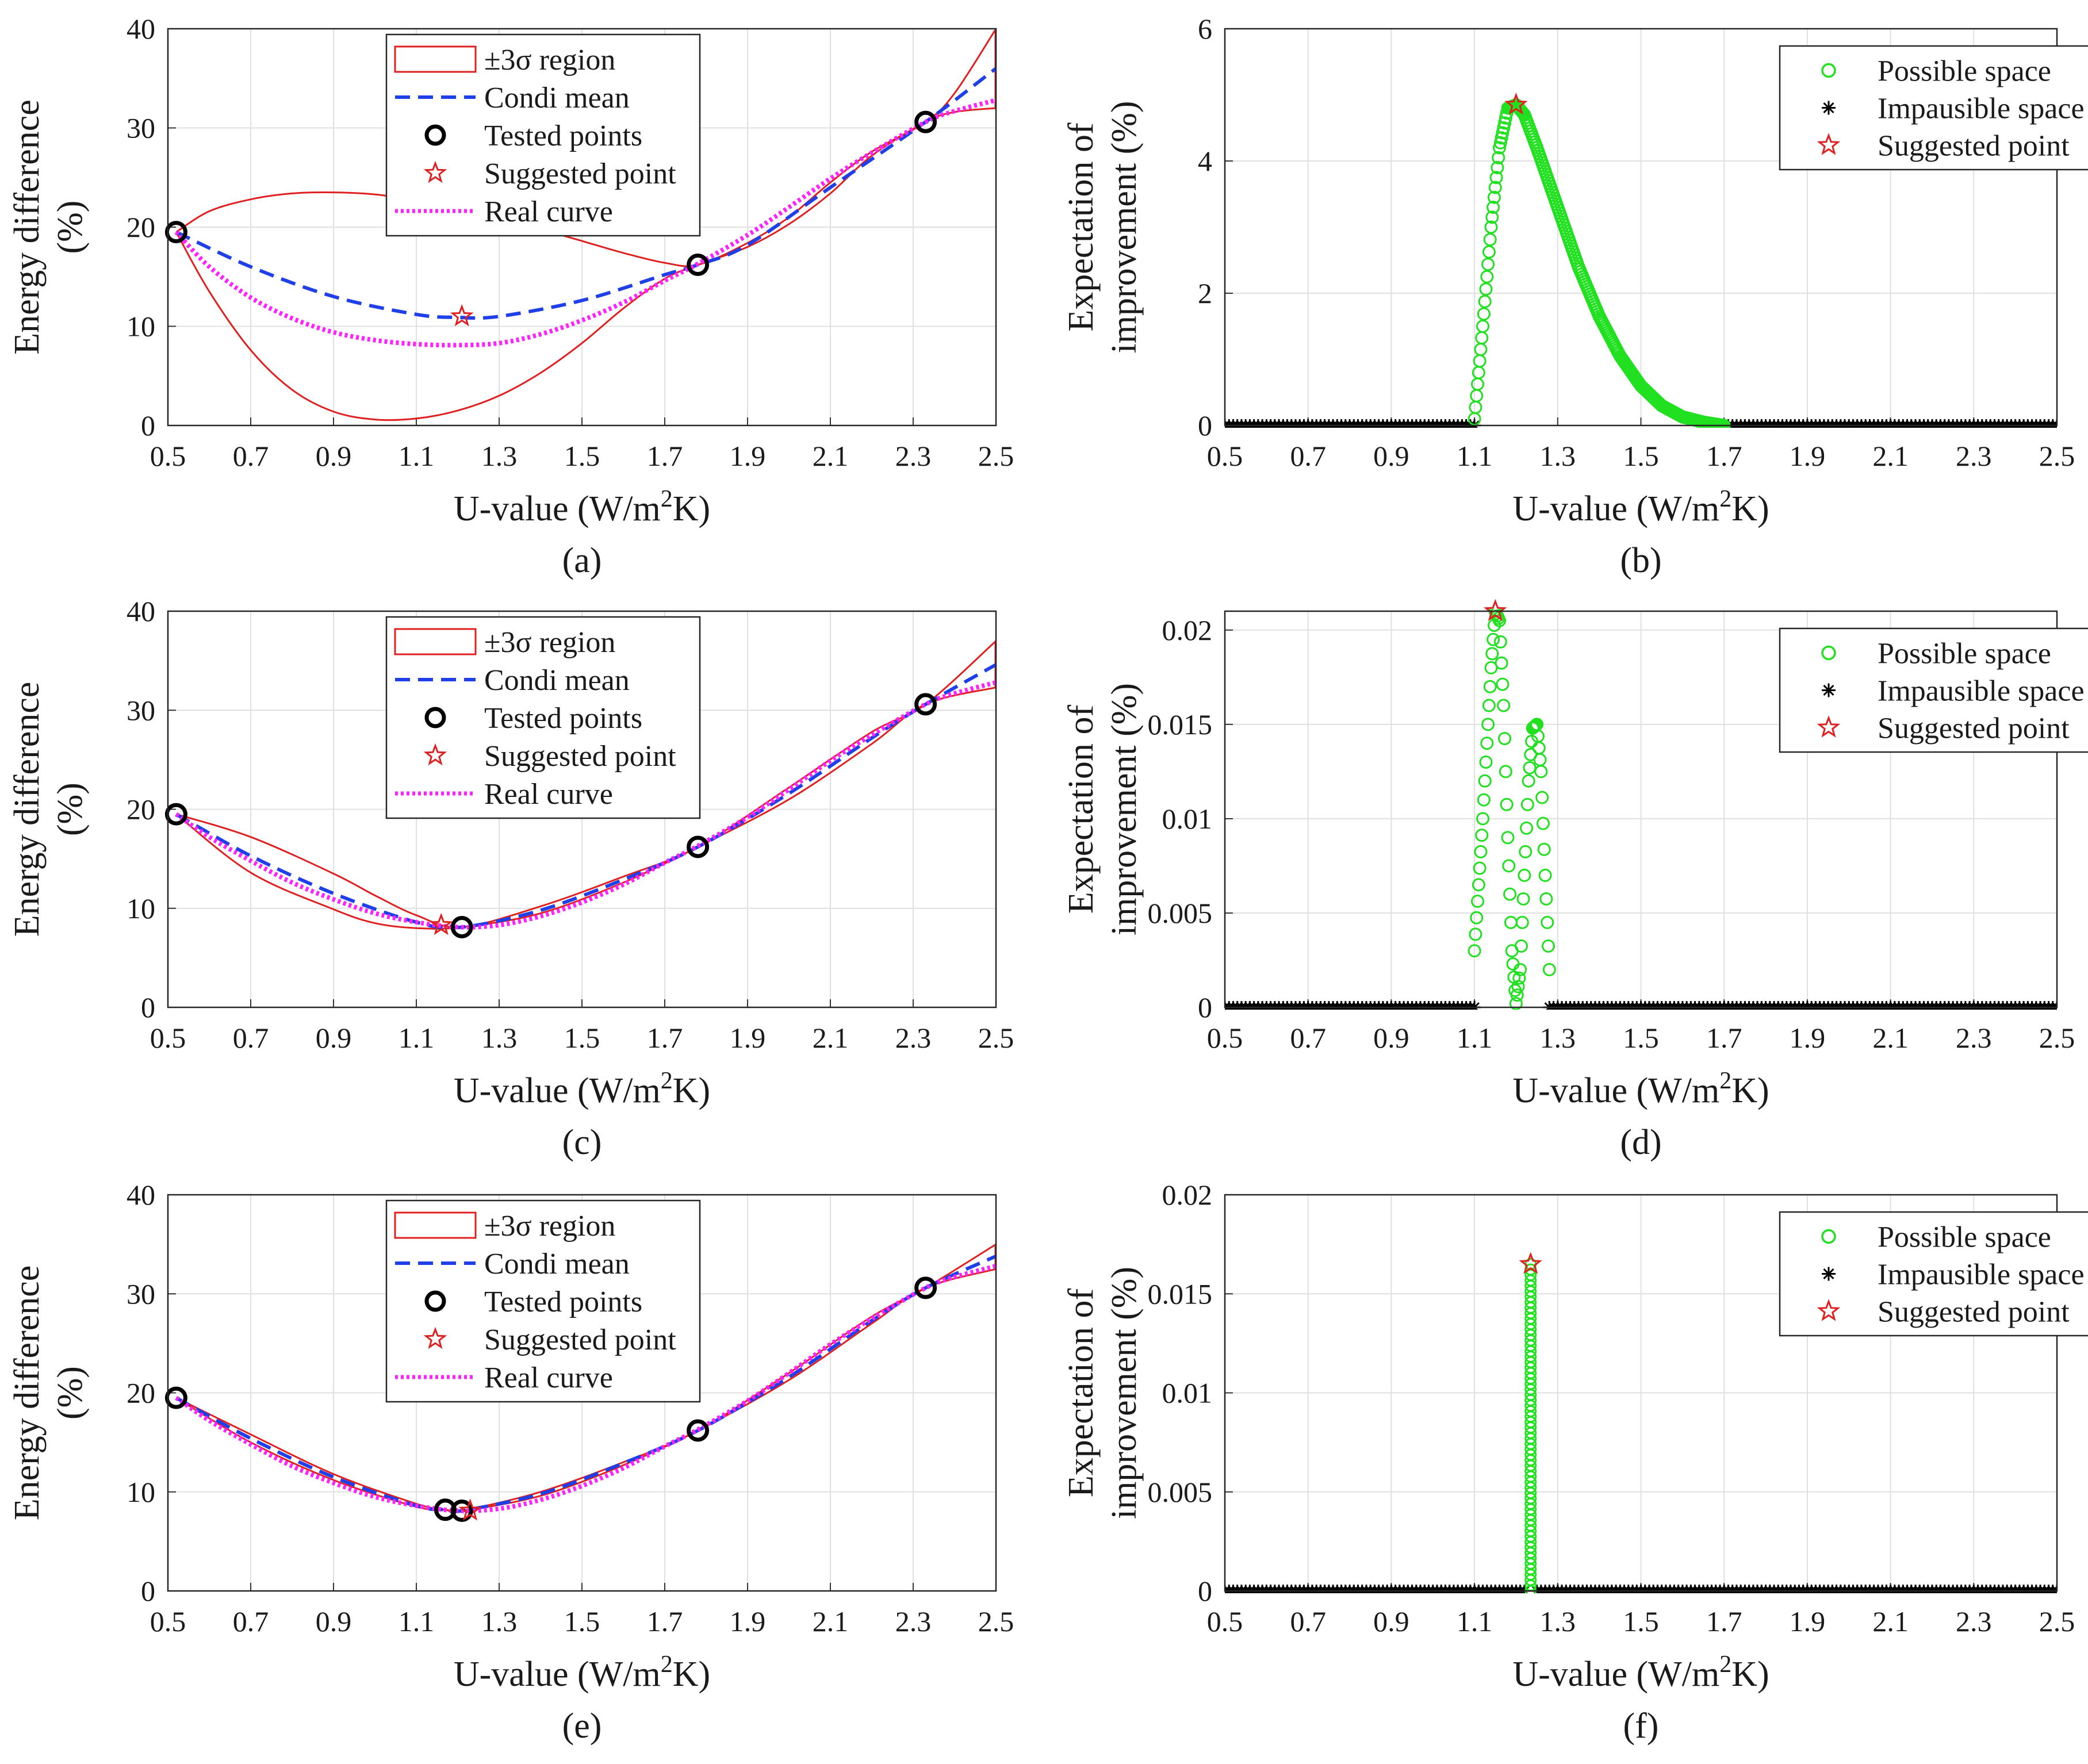 The image size is (2088, 1764). What do you see at coordinates (1981, 109) in the screenshot?
I see `legend-label: Impausible space` at bounding box center [1981, 109].